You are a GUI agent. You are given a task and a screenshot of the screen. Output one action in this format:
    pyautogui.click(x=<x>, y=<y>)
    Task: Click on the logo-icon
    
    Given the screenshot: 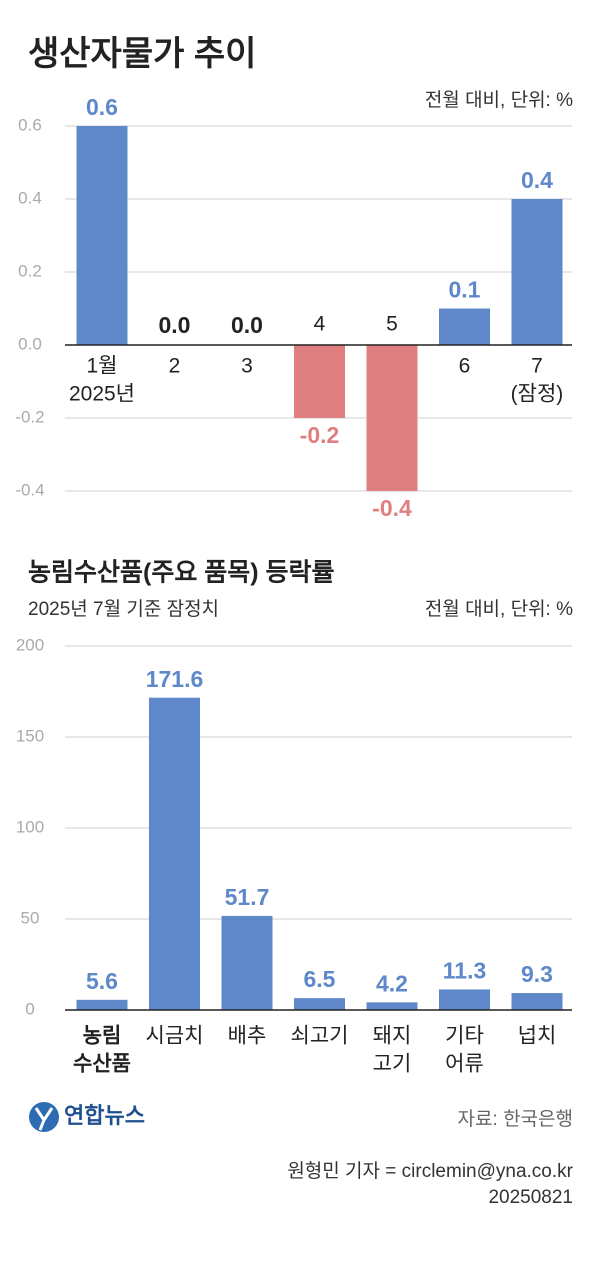 What is the action you would take?
    pyautogui.click(x=44, y=1117)
    